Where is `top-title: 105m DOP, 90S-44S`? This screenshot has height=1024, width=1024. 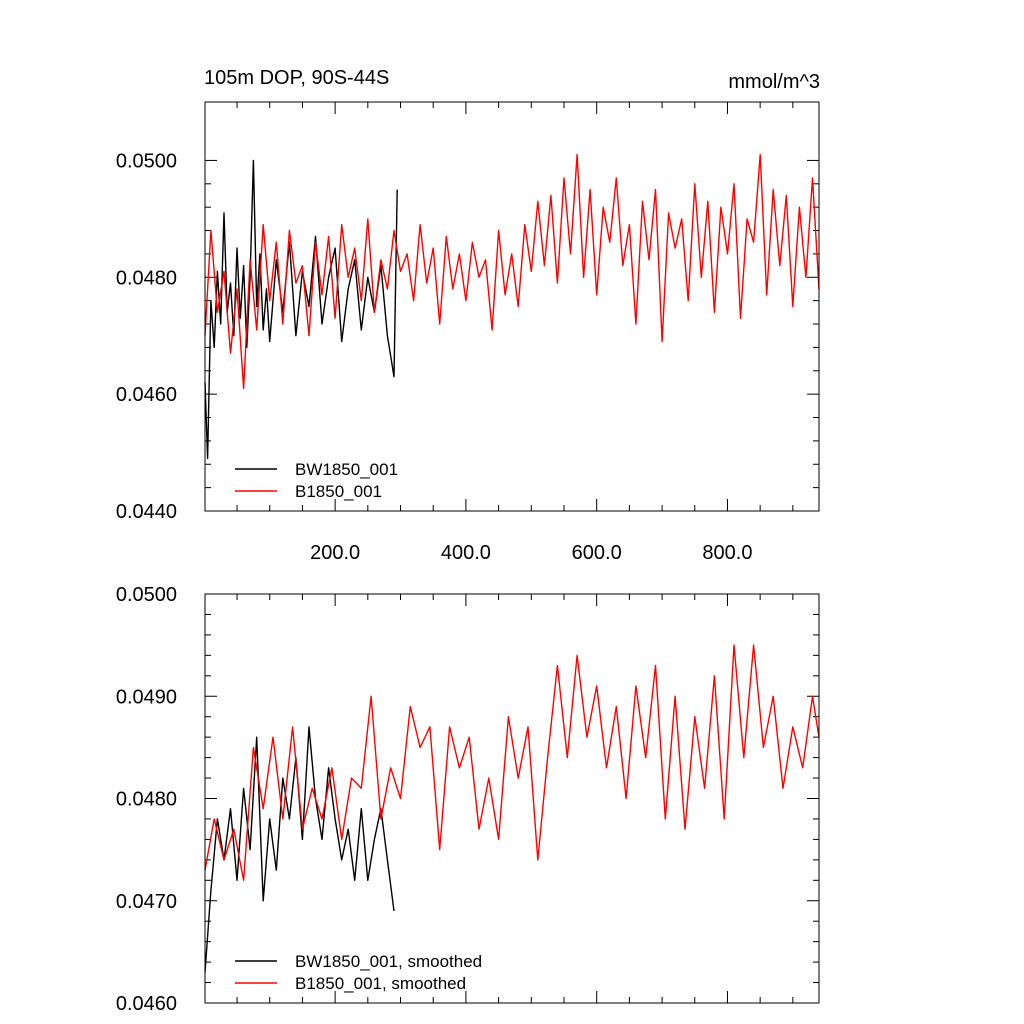 top-title: 105m DOP, 90S-44S is located at coordinates (296, 78).